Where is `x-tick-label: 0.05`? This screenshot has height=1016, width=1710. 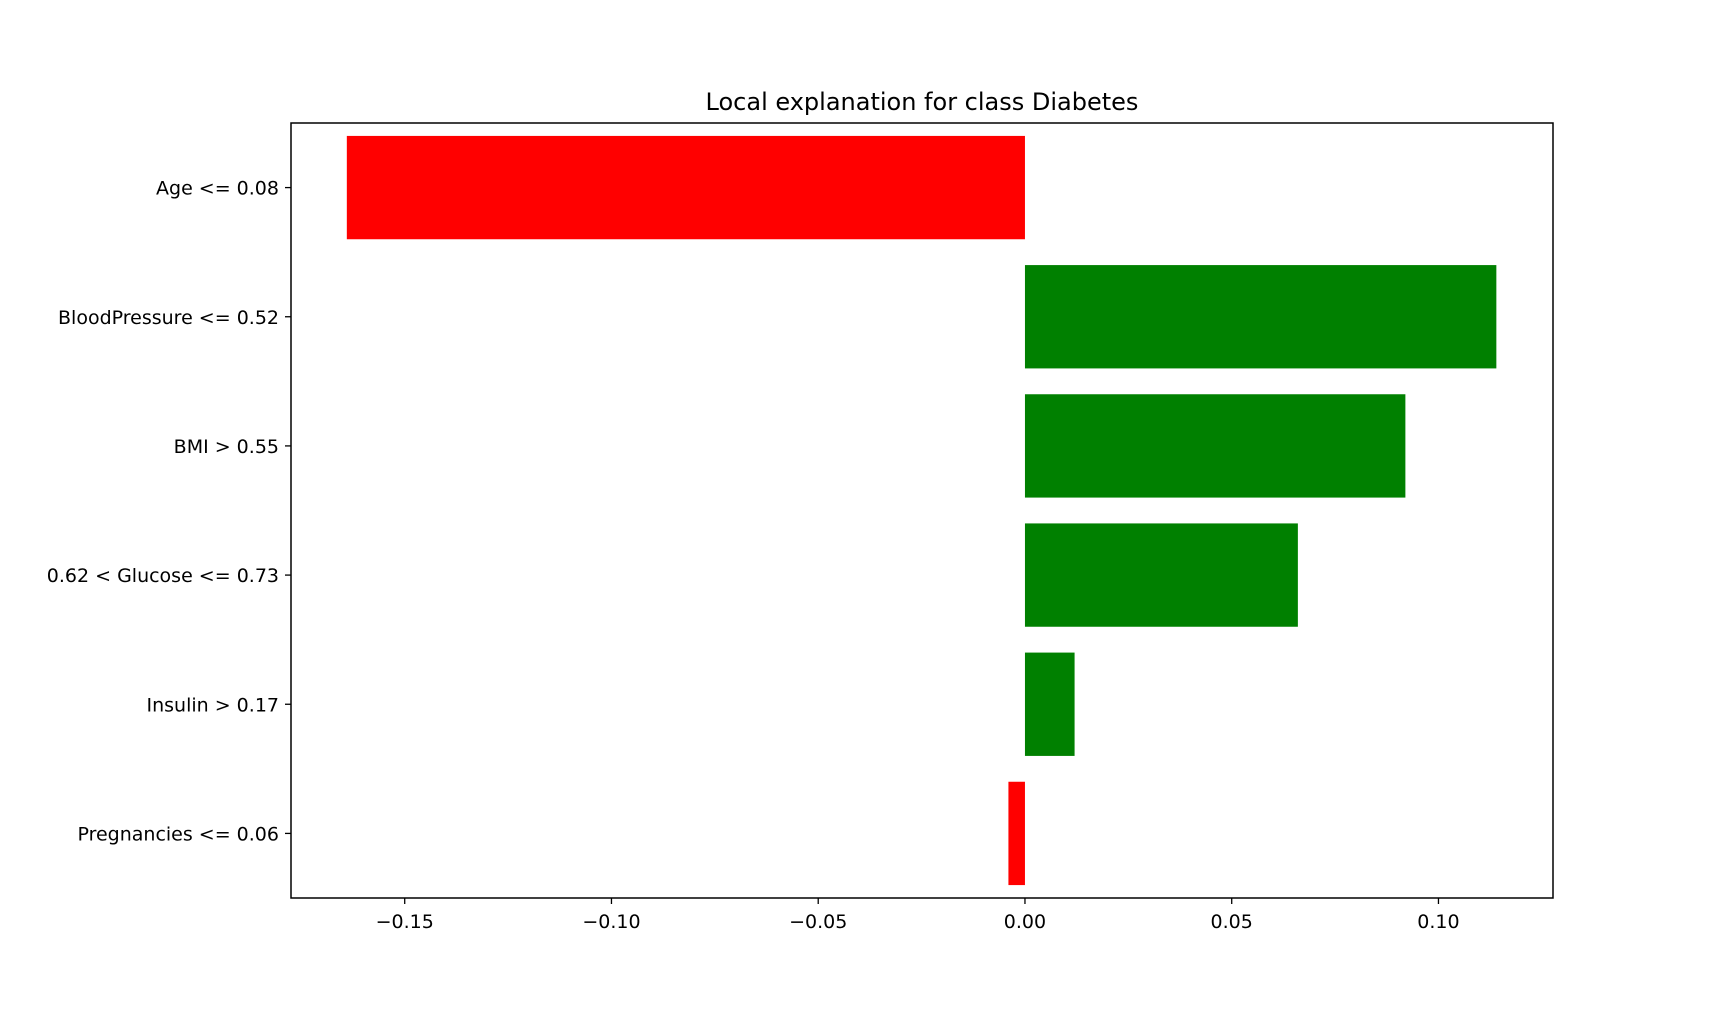
x-tick-label: 0.05 is located at coordinates (1232, 922).